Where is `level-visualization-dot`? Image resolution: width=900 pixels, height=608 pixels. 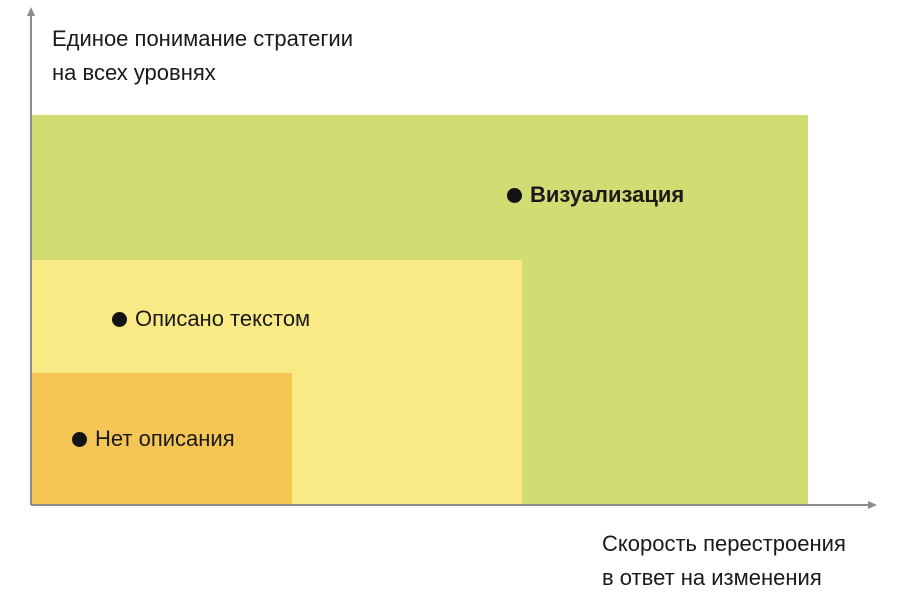 level-visualization-dot is located at coordinates (514, 195).